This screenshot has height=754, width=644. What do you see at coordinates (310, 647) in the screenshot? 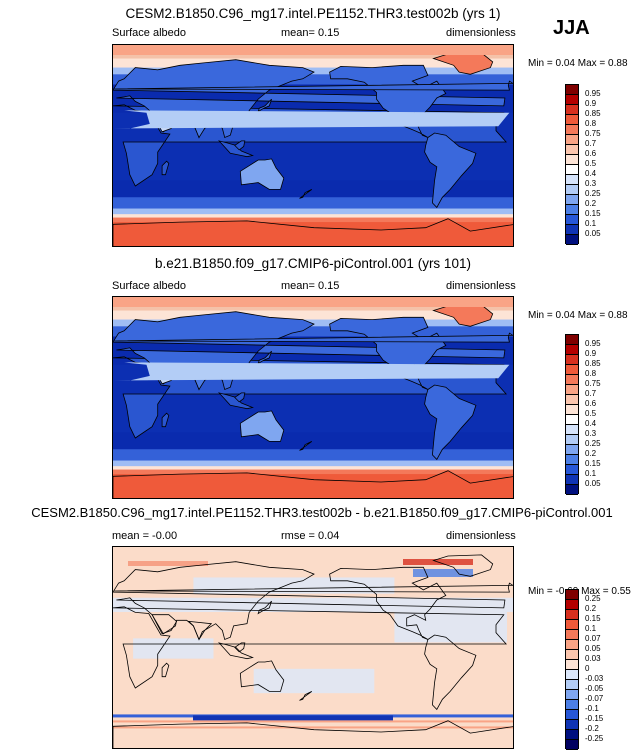
I see `continent-africa` at bounding box center [310, 647].